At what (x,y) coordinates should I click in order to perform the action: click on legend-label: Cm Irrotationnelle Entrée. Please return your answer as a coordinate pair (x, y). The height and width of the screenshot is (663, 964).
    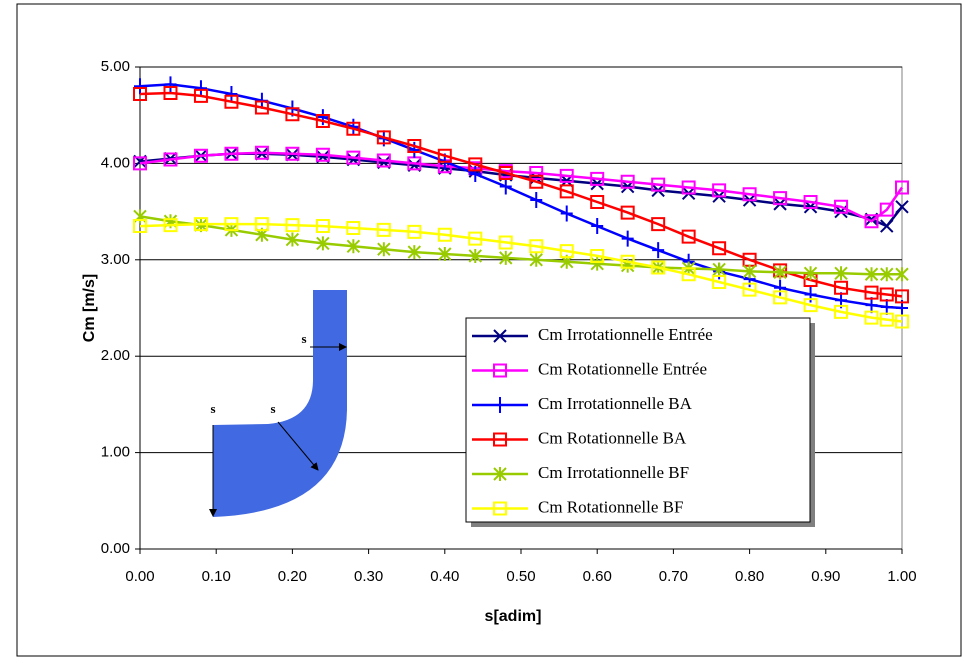
    Looking at the image, I should click on (625, 334).